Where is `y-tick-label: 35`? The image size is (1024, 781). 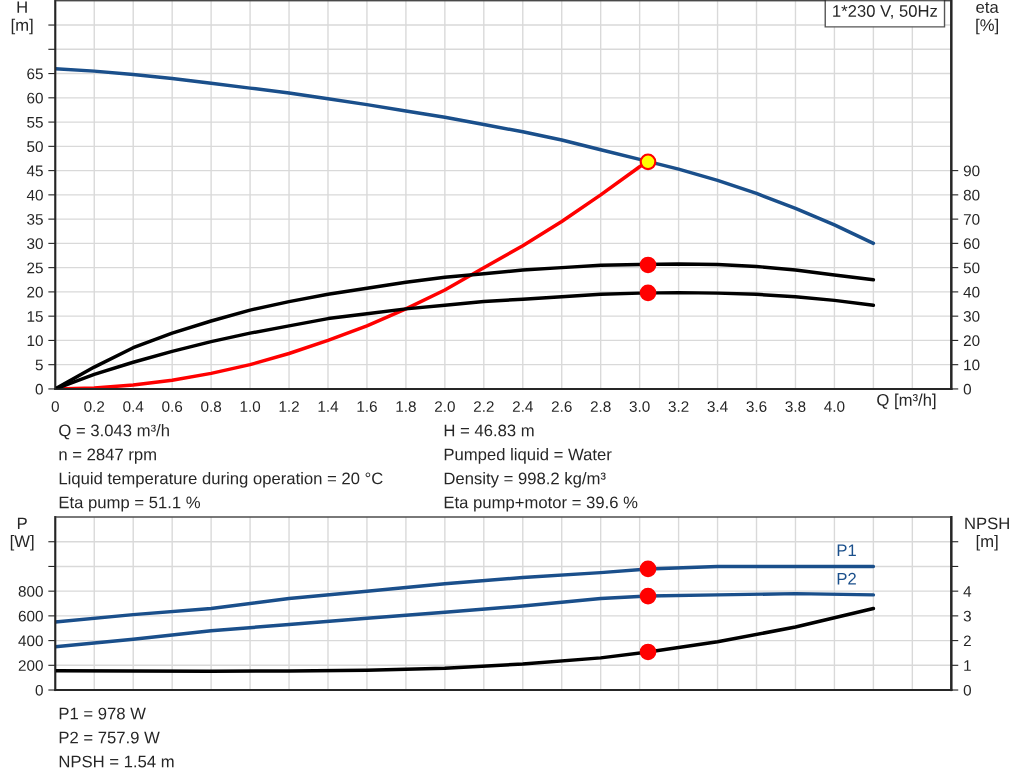
y-tick-label: 35 is located at coordinates (35, 219).